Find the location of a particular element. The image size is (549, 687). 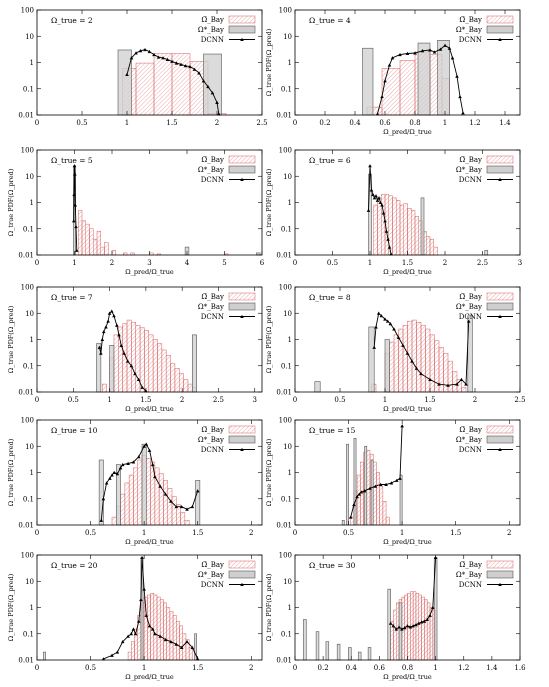

y-tick-label: 0.01 is located at coordinates (26, 526).